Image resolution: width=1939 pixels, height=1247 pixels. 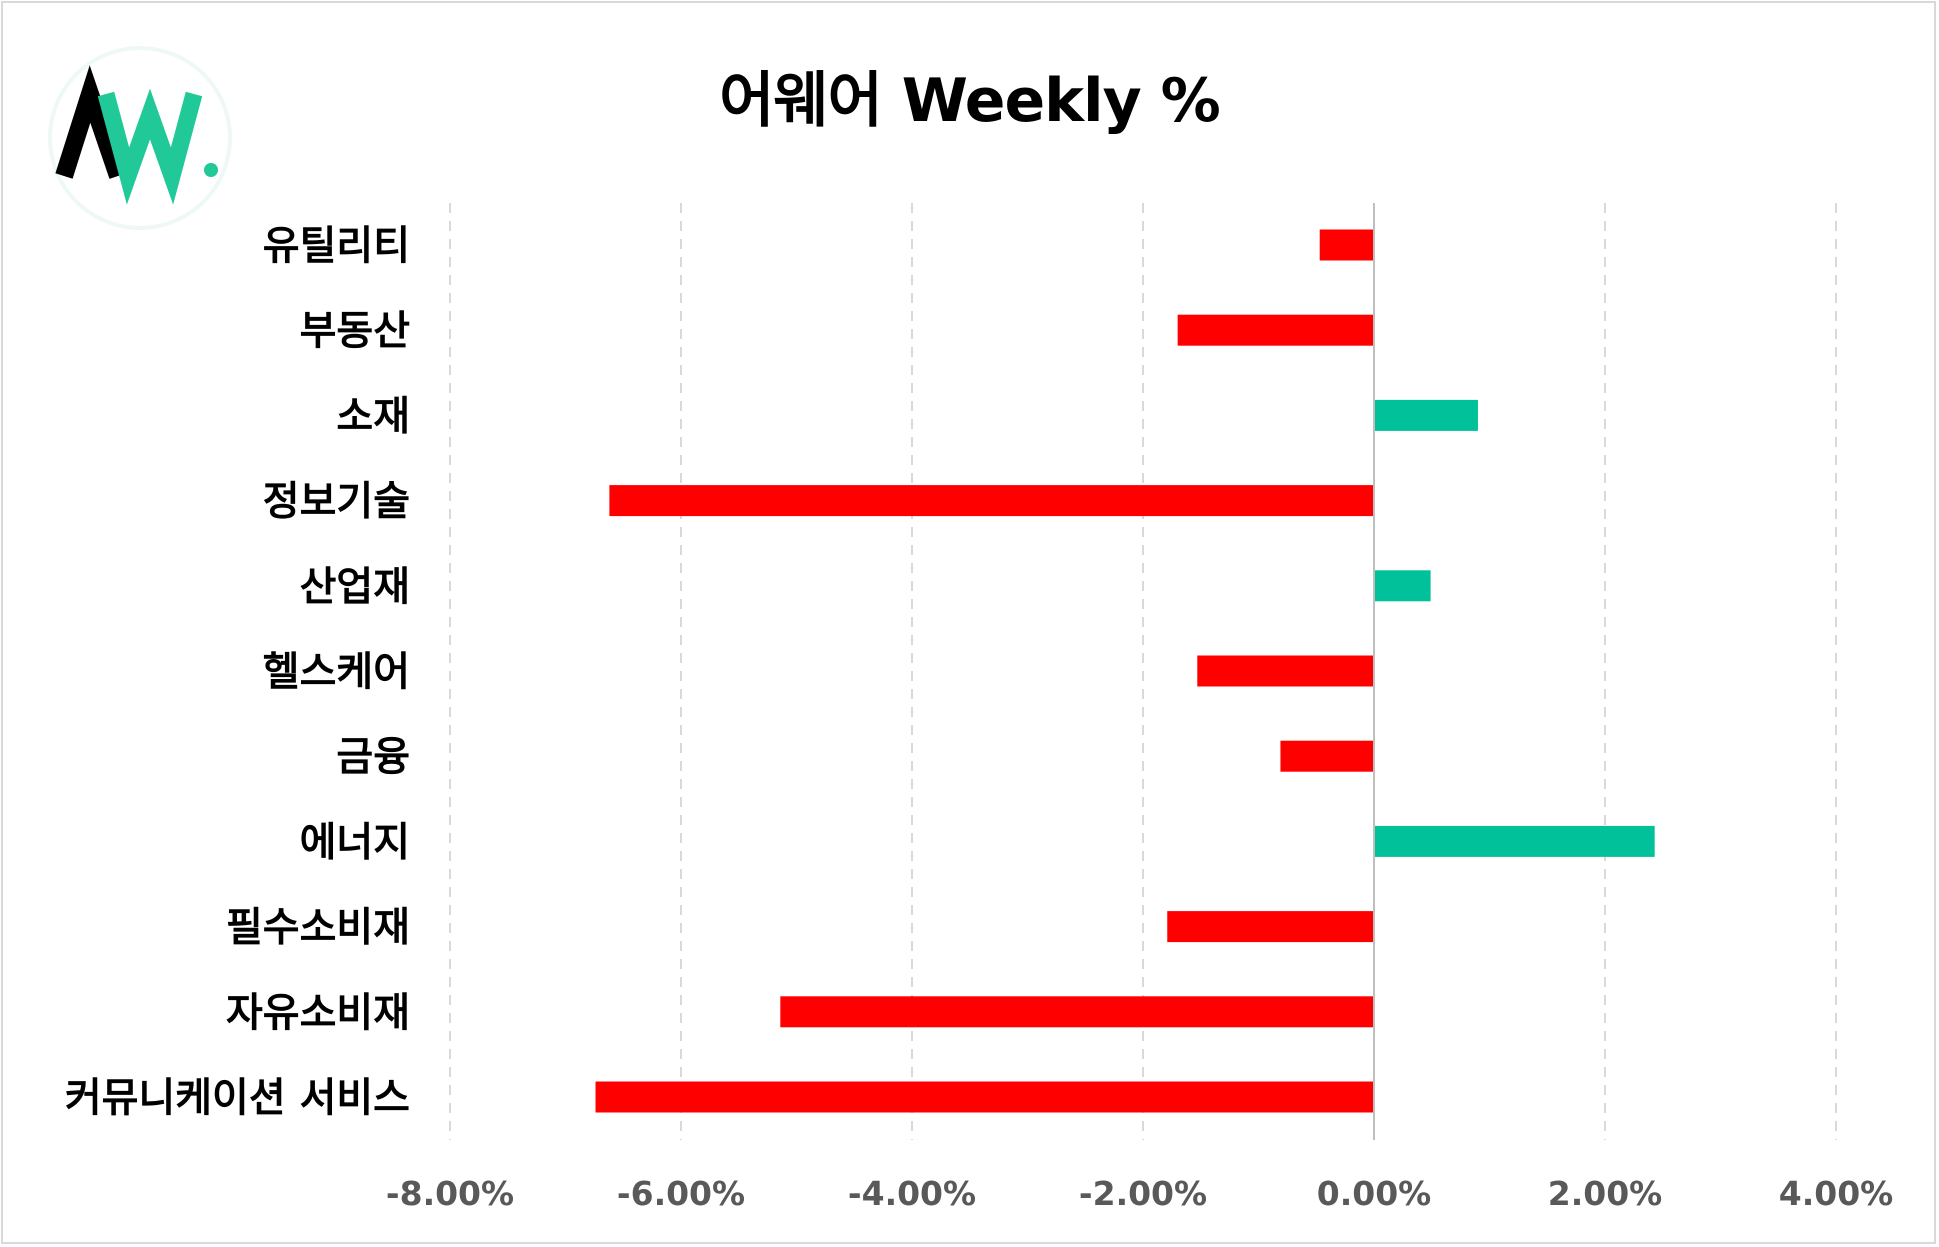 I want to click on x-tick-label: -6.00%, so click(x=681, y=1193).